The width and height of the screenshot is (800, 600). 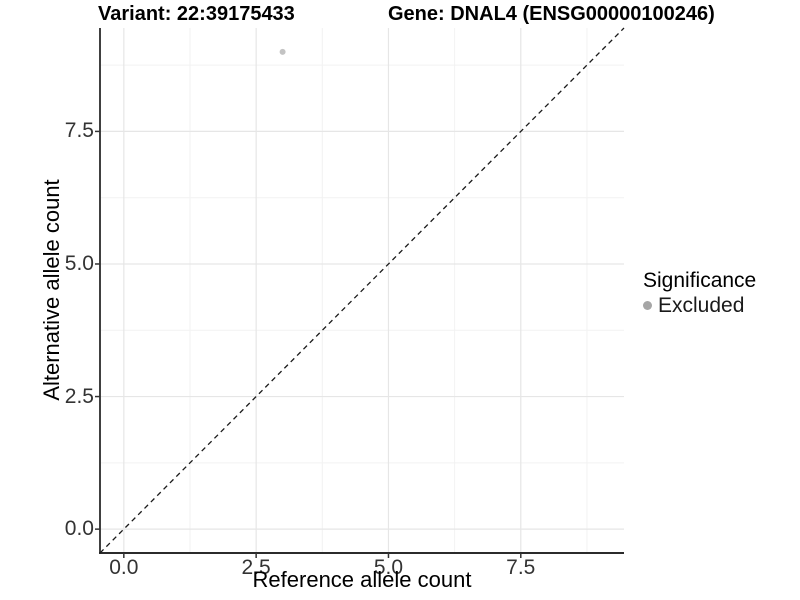 What do you see at coordinates (124, 567) in the screenshot?
I see `x-tick-label: 0.0` at bounding box center [124, 567].